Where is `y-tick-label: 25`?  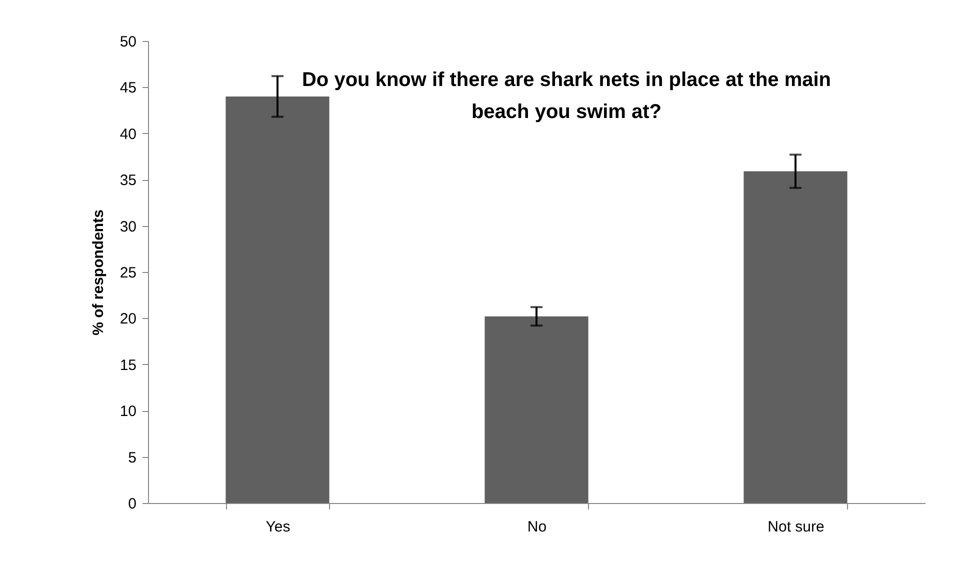 y-tick-label: 25 is located at coordinates (128, 273).